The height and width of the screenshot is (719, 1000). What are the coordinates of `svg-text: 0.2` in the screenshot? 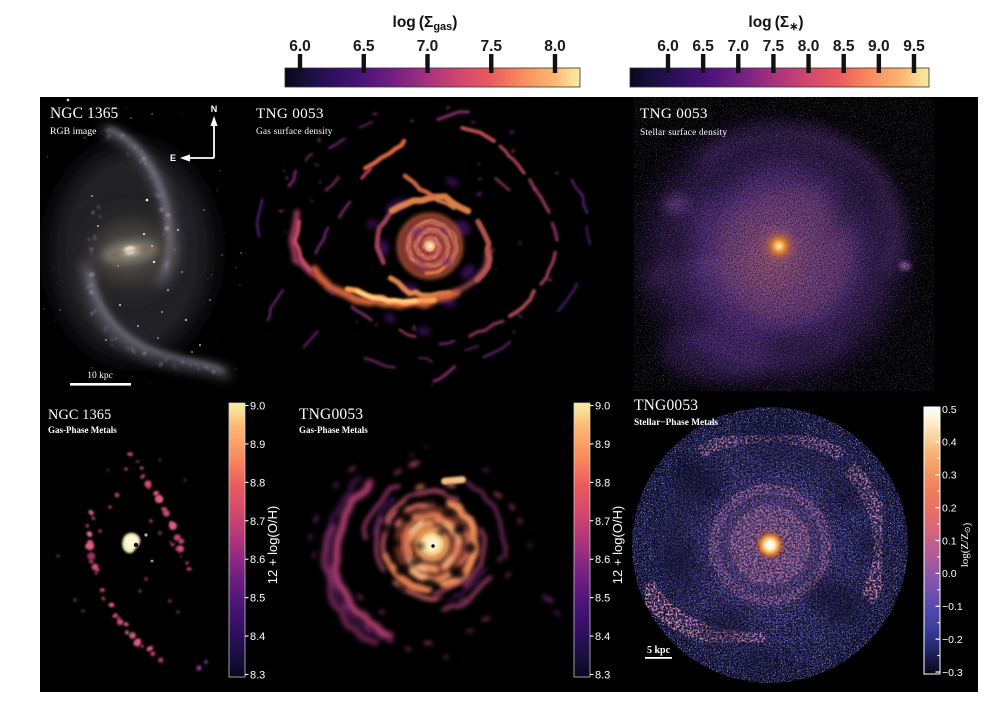 It's located at (949, 508).